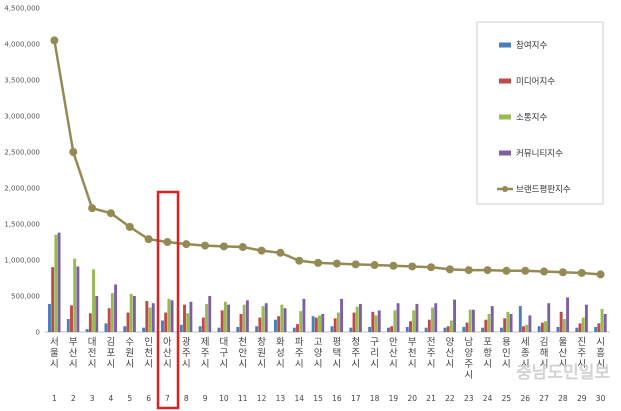 This screenshot has height=411, width=621. I want to click on y-tick-label: 0, so click(38, 333).